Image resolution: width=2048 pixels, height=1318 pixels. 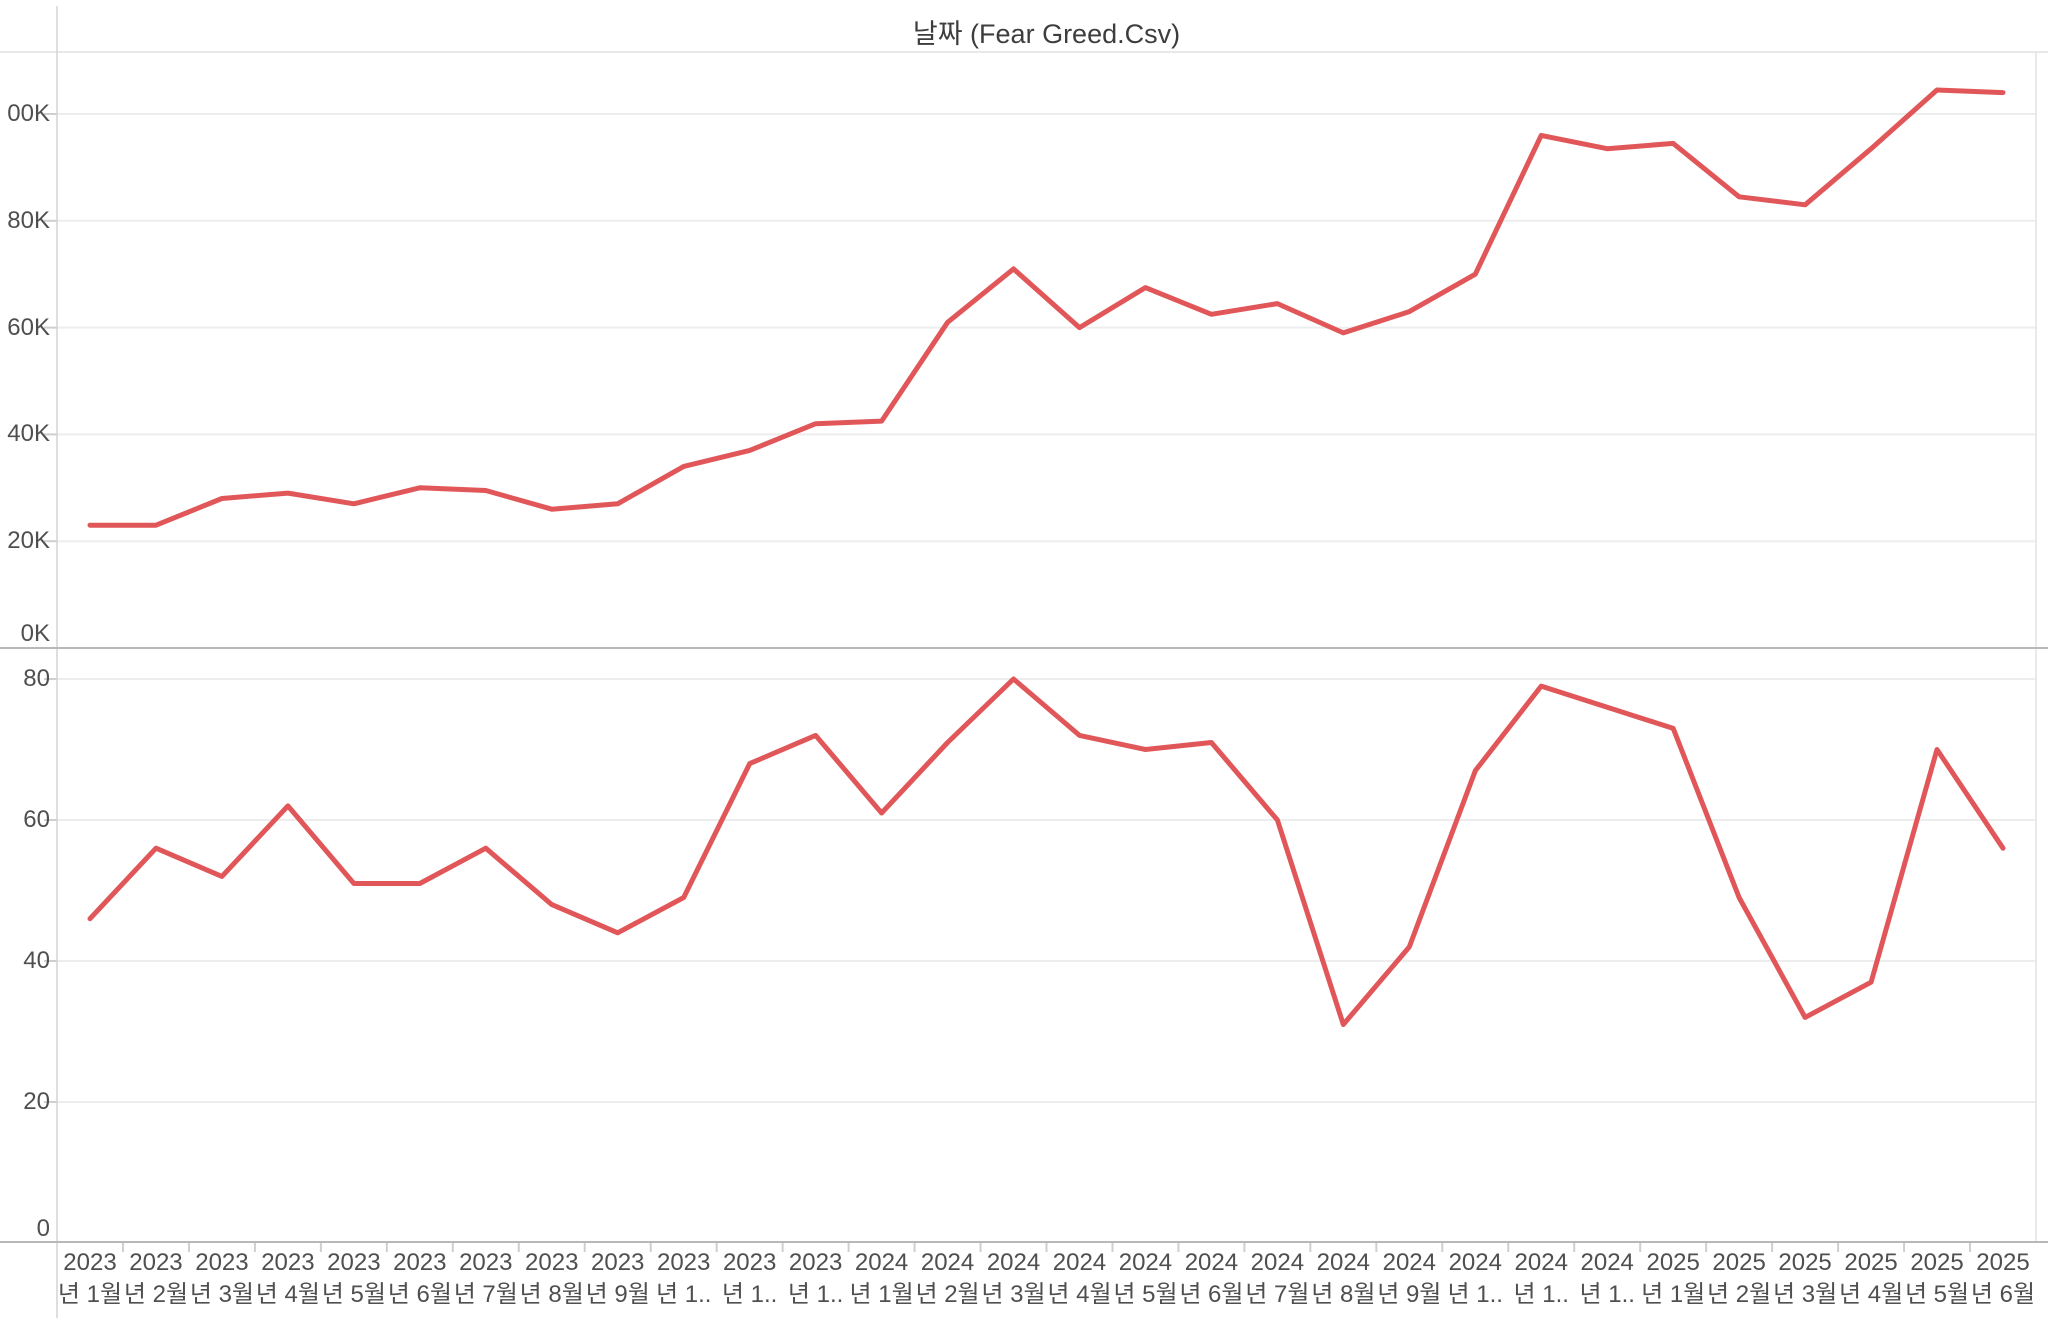 What do you see at coordinates (618, 1279) in the screenshot?
I see `x-tick-label: 2023 년 9월` at bounding box center [618, 1279].